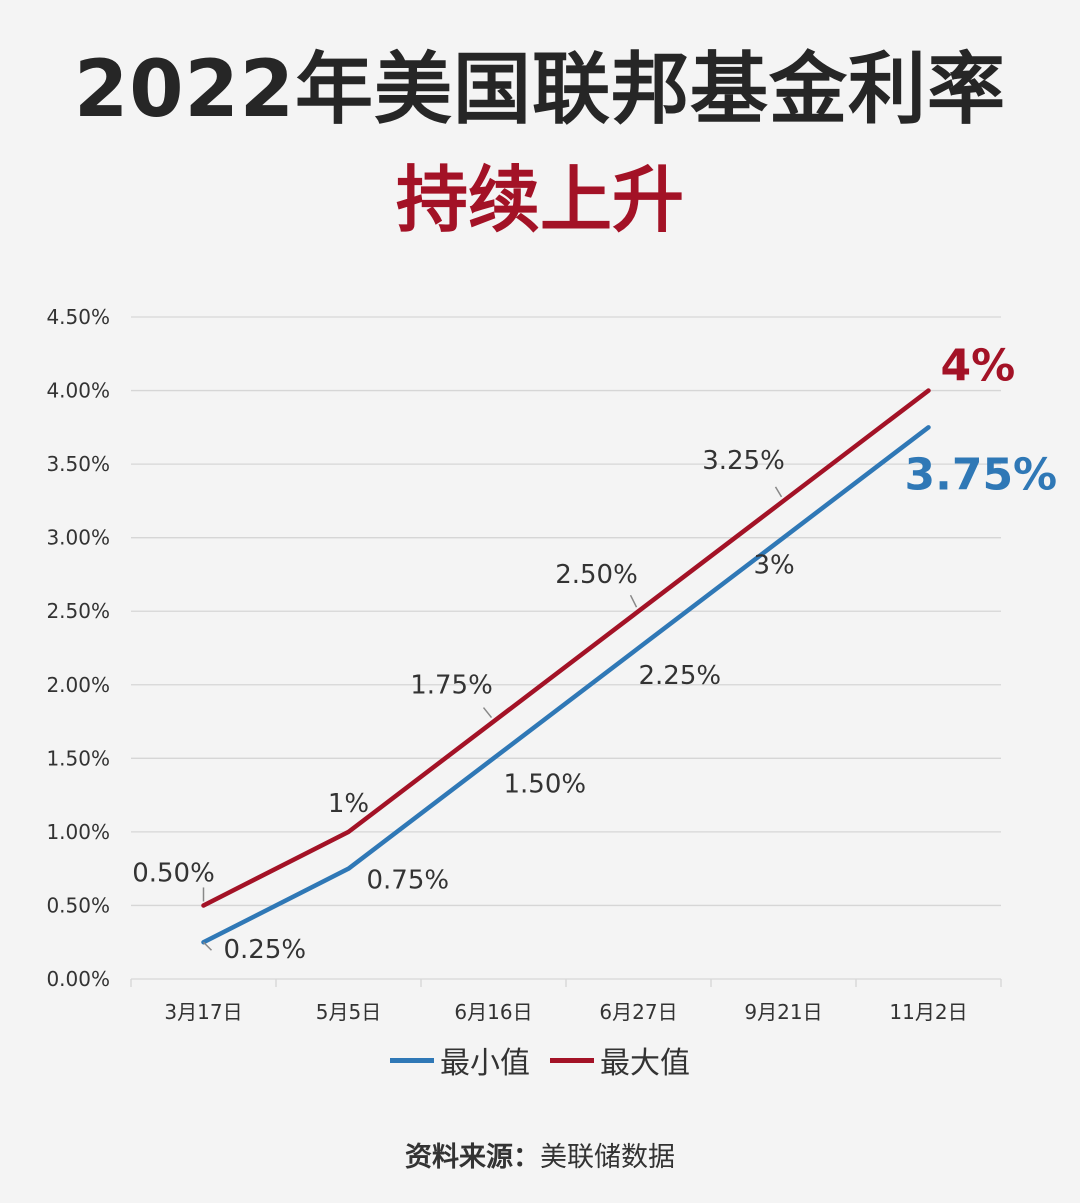  What do you see at coordinates (540, 90) in the screenshot?
I see `chart-title: 2022年美国联邦基金利率` at bounding box center [540, 90].